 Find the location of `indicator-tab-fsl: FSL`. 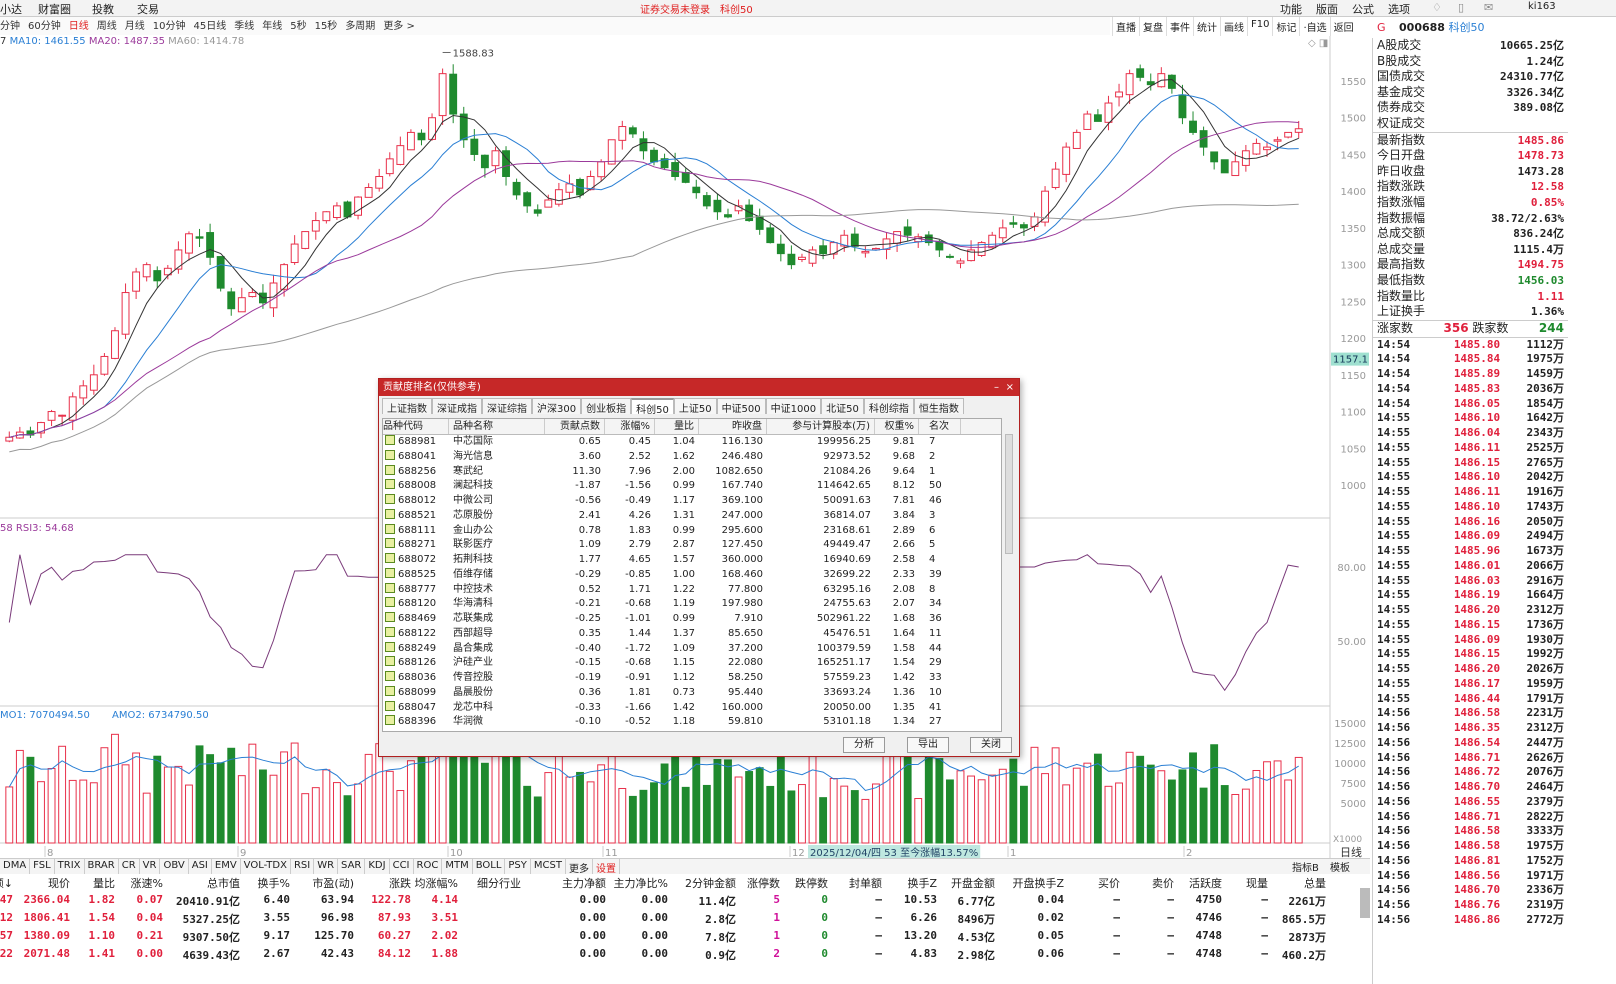

indicator-tab-fsl: FSL is located at coordinates (42, 866).